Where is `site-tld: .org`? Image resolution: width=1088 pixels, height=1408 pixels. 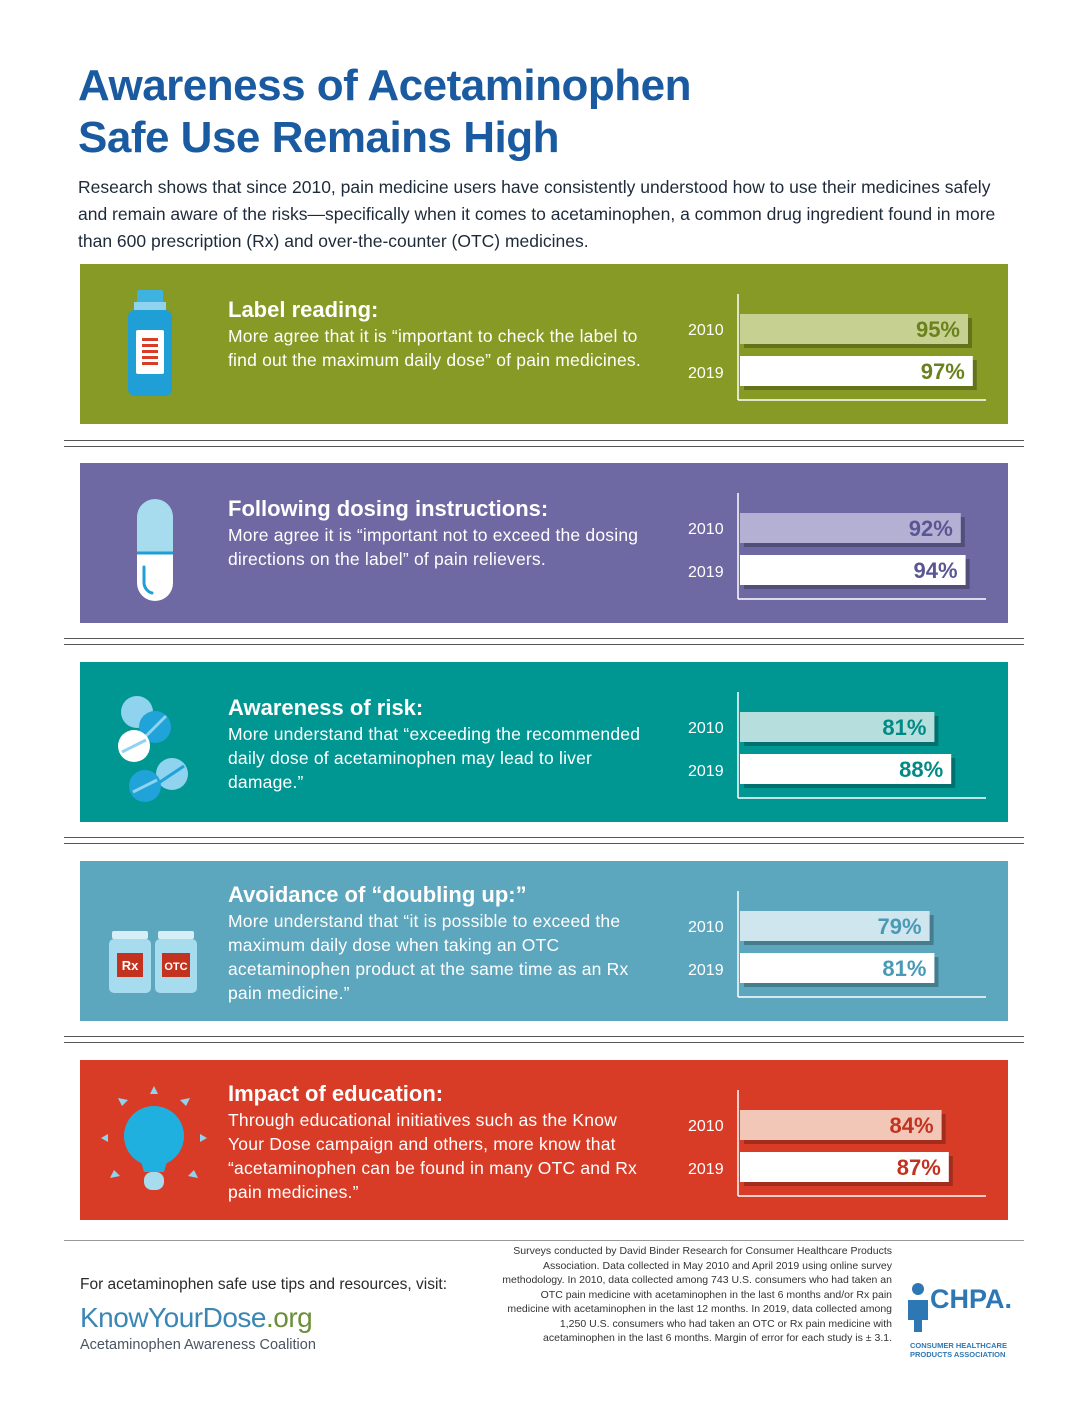
site-tld: .org is located at coordinates (289, 1317).